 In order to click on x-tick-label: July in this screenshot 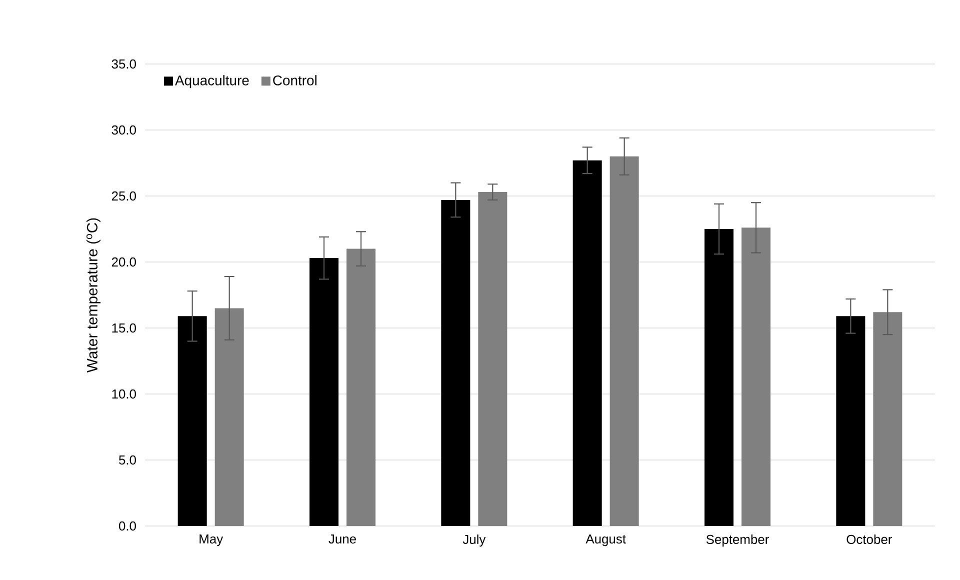, I will do `click(474, 540)`.